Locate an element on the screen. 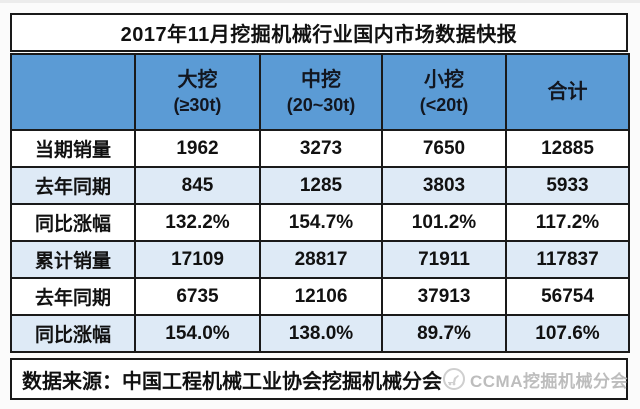 The width and height of the screenshot is (640, 409). cell-value: 101.2% is located at coordinates (444, 222).